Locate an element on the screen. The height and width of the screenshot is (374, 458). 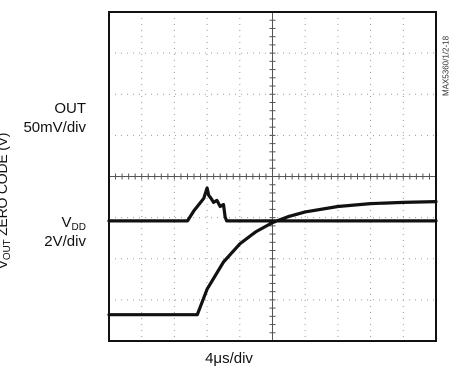
figure-code: MAX5360/1/2-18 is located at coordinates (446, 66).